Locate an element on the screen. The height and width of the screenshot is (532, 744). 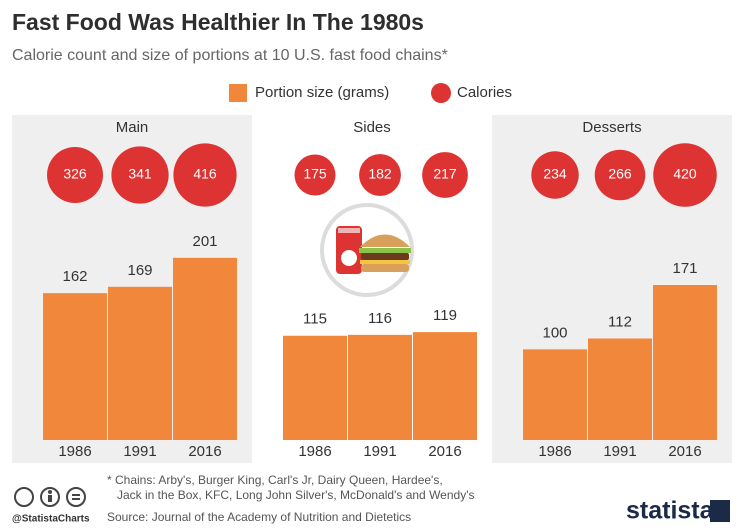
handle: @StatistaCharts is located at coordinates (51, 519).